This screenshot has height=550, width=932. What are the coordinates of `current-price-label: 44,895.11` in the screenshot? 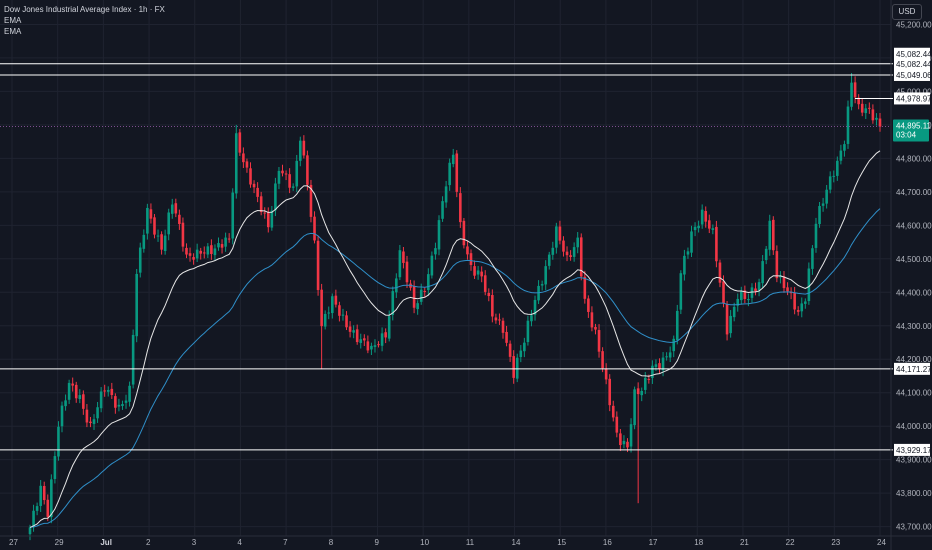 It's located at (914, 126).